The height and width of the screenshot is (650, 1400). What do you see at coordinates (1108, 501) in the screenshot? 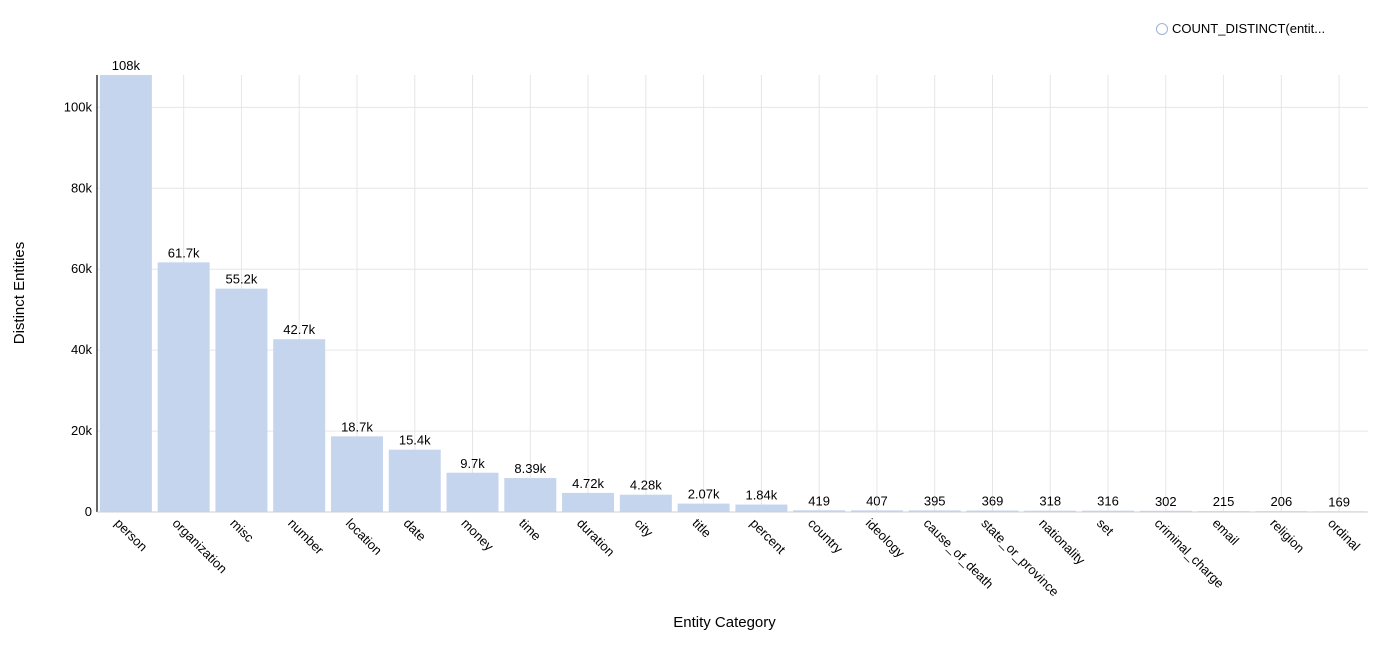
I see `bar-value-label: 316` at bounding box center [1108, 501].